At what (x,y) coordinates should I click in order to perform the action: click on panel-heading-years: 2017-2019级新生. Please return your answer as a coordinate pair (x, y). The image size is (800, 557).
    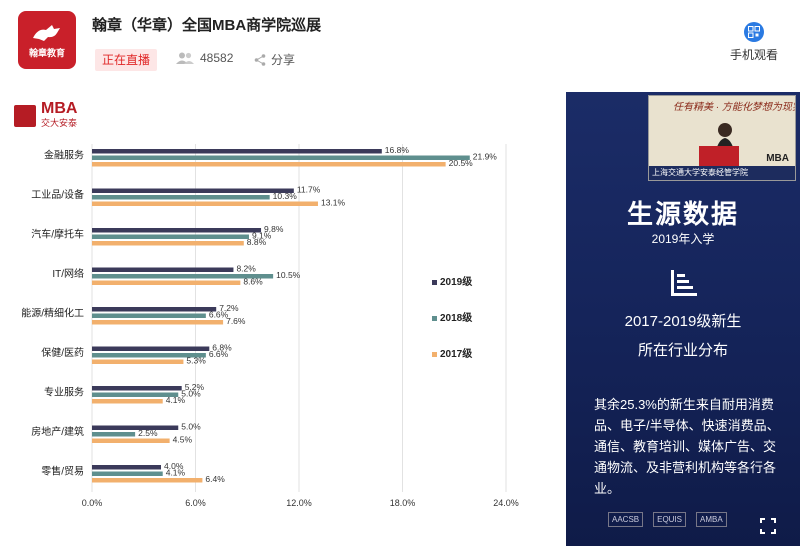
    Looking at the image, I should click on (683, 321).